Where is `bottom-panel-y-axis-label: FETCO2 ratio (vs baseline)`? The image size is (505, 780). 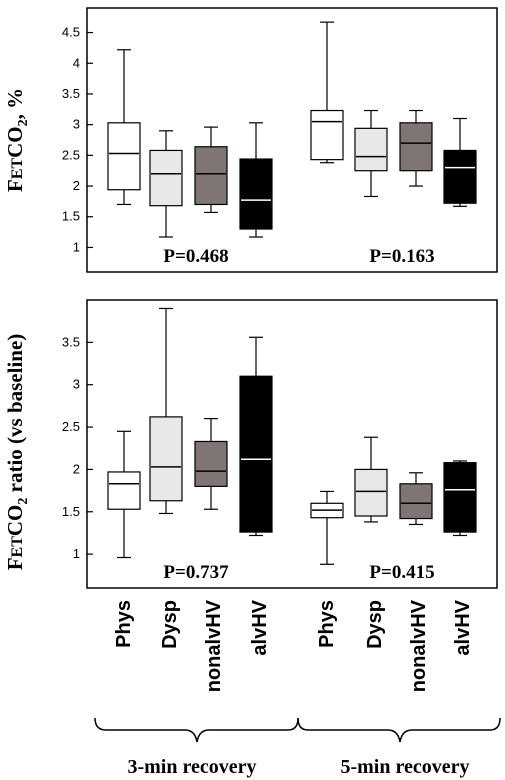 bottom-panel-y-axis-label: FETCO2 ratio (vs baseline) is located at coordinates (17, 452).